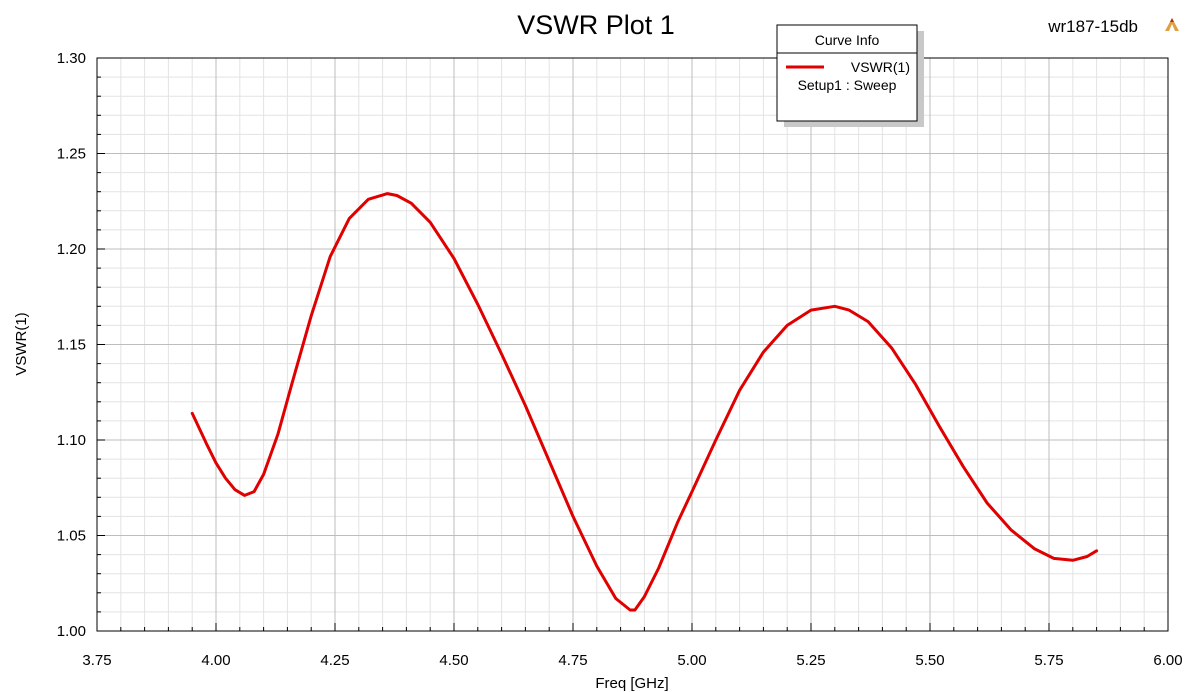 The image size is (1196, 692). What do you see at coordinates (21, 343) in the screenshot?
I see `y-axis-label: VSWR(1)` at bounding box center [21, 343].